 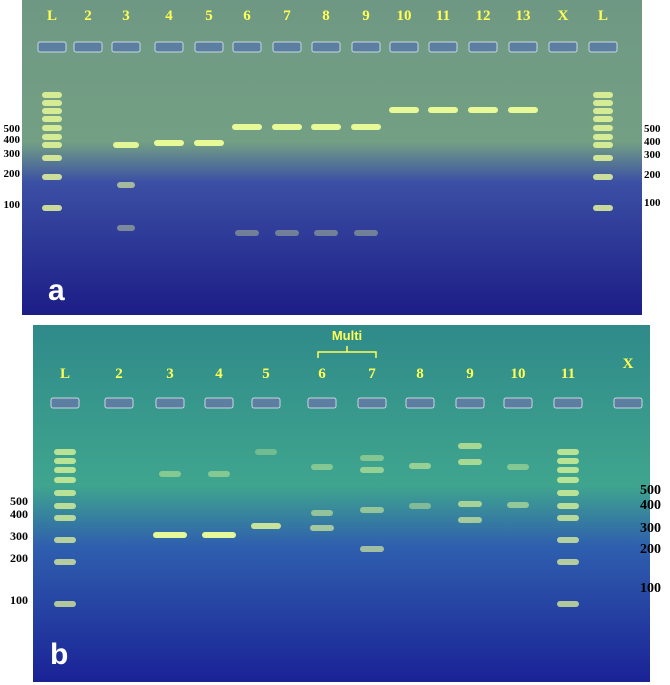 What do you see at coordinates (483, 16) in the screenshot?
I see `lane-label: 12` at bounding box center [483, 16].